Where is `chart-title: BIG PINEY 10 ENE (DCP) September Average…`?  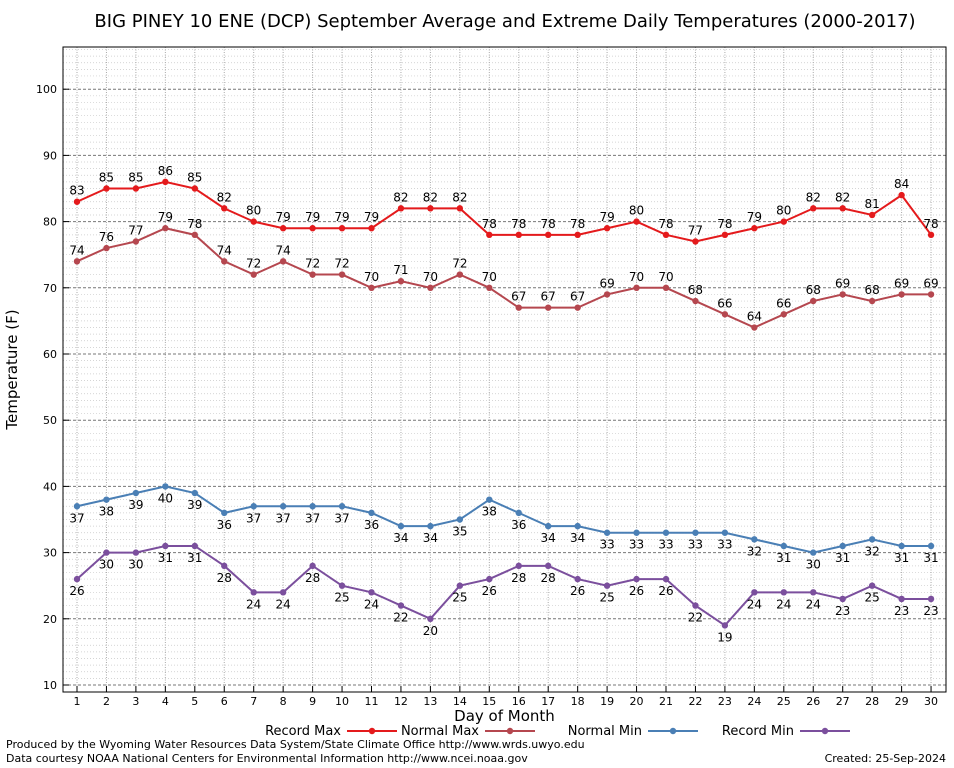 chart-title: BIG PINEY 10 ENE (DCP) September Average… is located at coordinates (504, 21).